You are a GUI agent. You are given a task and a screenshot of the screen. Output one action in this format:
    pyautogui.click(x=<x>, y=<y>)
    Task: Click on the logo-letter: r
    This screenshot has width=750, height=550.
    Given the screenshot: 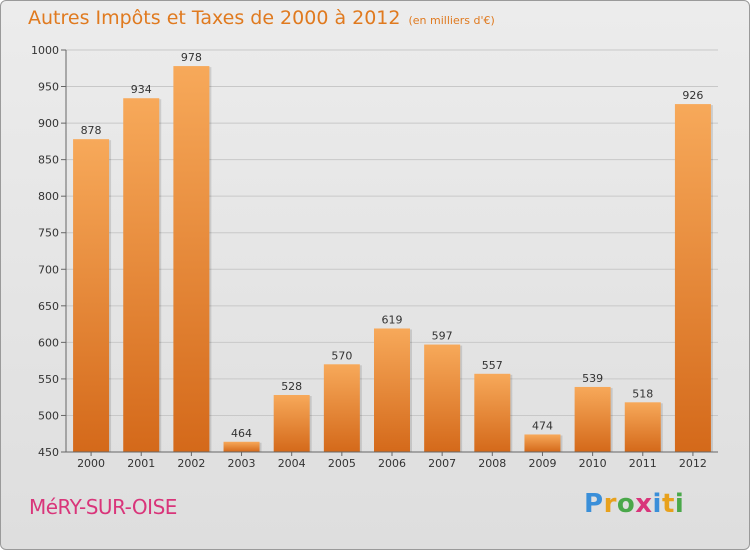 What is the action you would take?
    pyautogui.click(x=610, y=504)
    